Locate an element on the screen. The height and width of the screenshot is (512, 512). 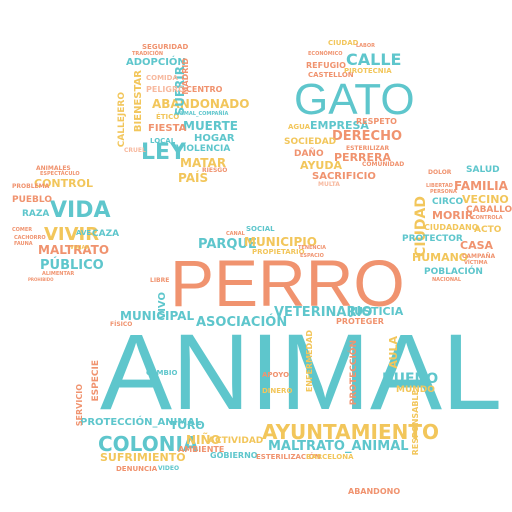
cloud-word: VETERINARIO is located at coordinates (323, 312).